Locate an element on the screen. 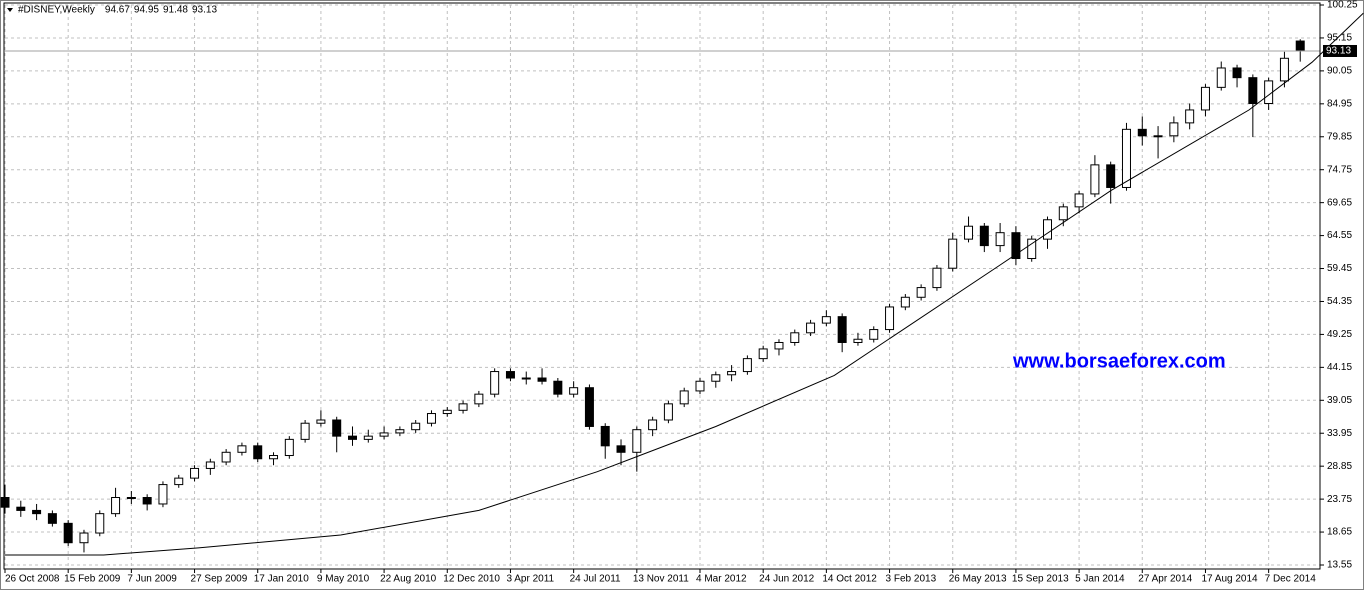  x-tick-label: 27 Apr 2014 is located at coordinates (1165, 579).